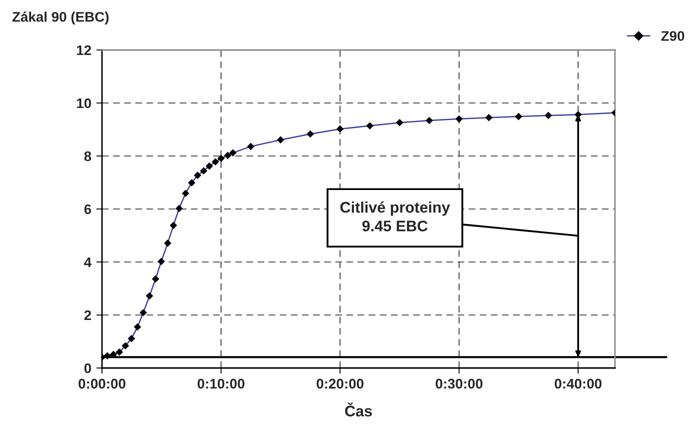 This screenshot has width=698, height=432. What do you see at coordinates (221, 383) in the screenshot?
I see `x-tick-label: 0:10:00` at bounding box center [221, 383].